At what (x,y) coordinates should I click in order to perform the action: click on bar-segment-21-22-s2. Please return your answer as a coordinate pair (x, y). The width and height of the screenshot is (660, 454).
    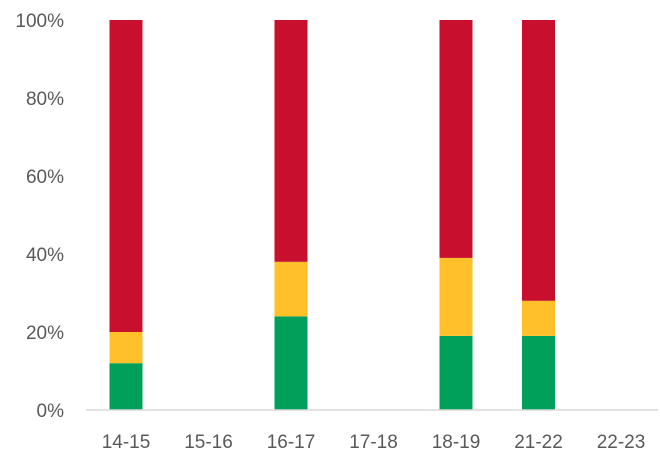
    Looking at the image, I should click on (538, 318).